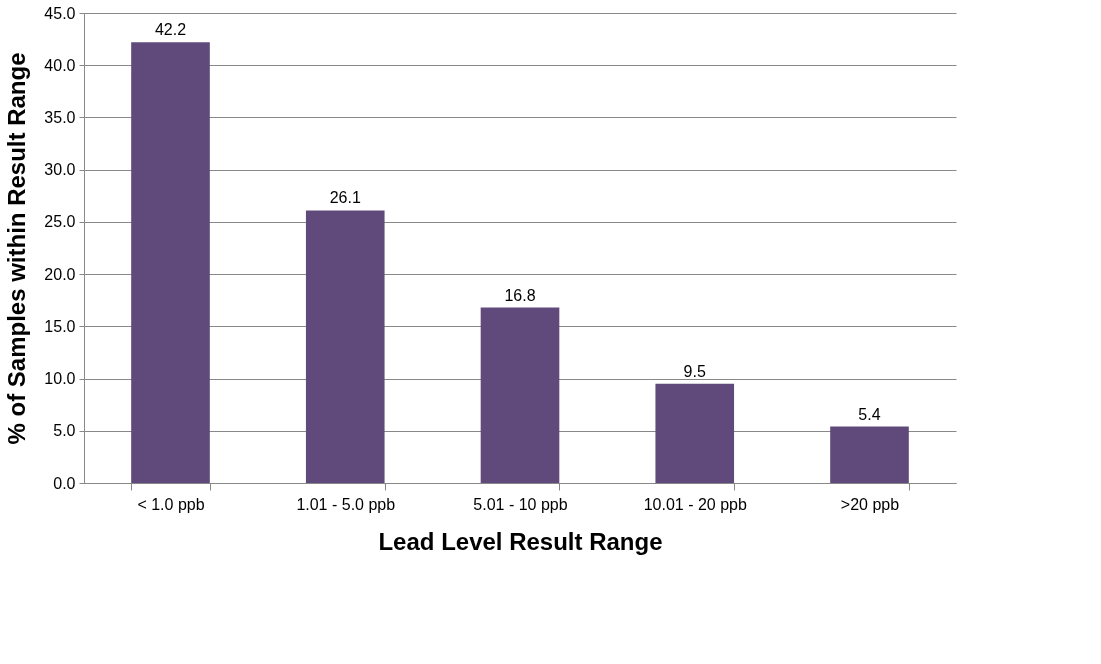 The height and width of the screenshot is (664, 1101). What do you see at coordinates (694, 371) in the screenshot?
I see `data-label: 9.5` at bounding box center [694, 371].